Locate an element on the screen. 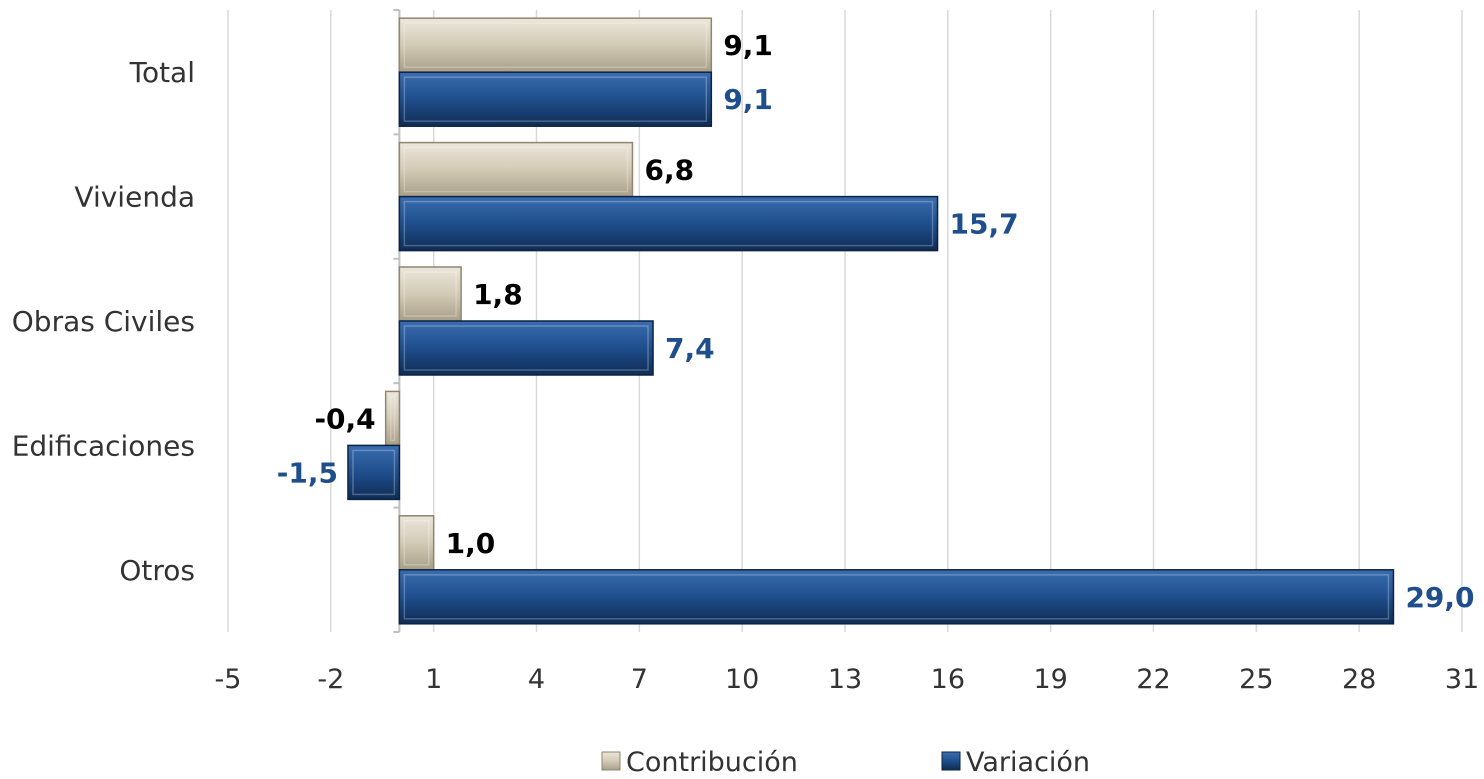 Image resolution: width=1484 pixels, height=779 pixels. x-tick-label: 10 is located at coordinates (742, 679).